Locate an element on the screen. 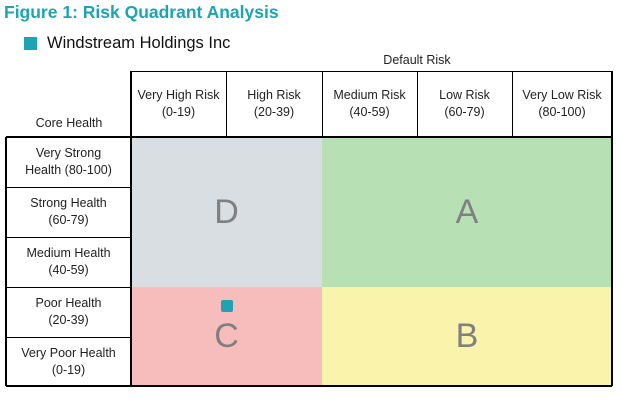 This screenshot has width=622, height=404. x-tick-label: Low Risk (60-79) is located at coordinates (464, 103).